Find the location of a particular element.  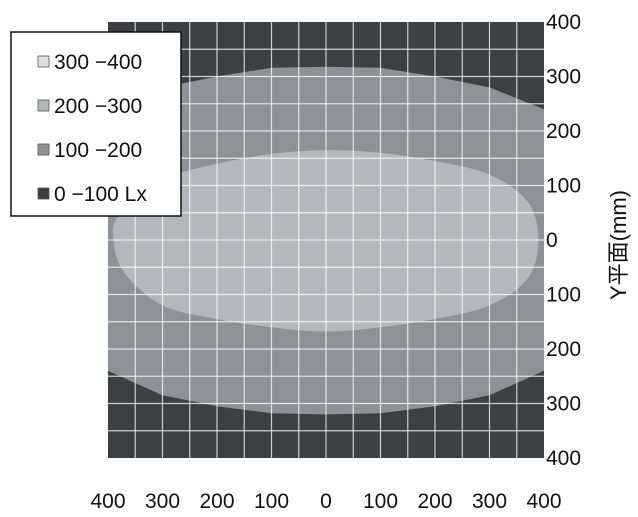

y-tick-label: 0 is located at coordinates (552, 240).